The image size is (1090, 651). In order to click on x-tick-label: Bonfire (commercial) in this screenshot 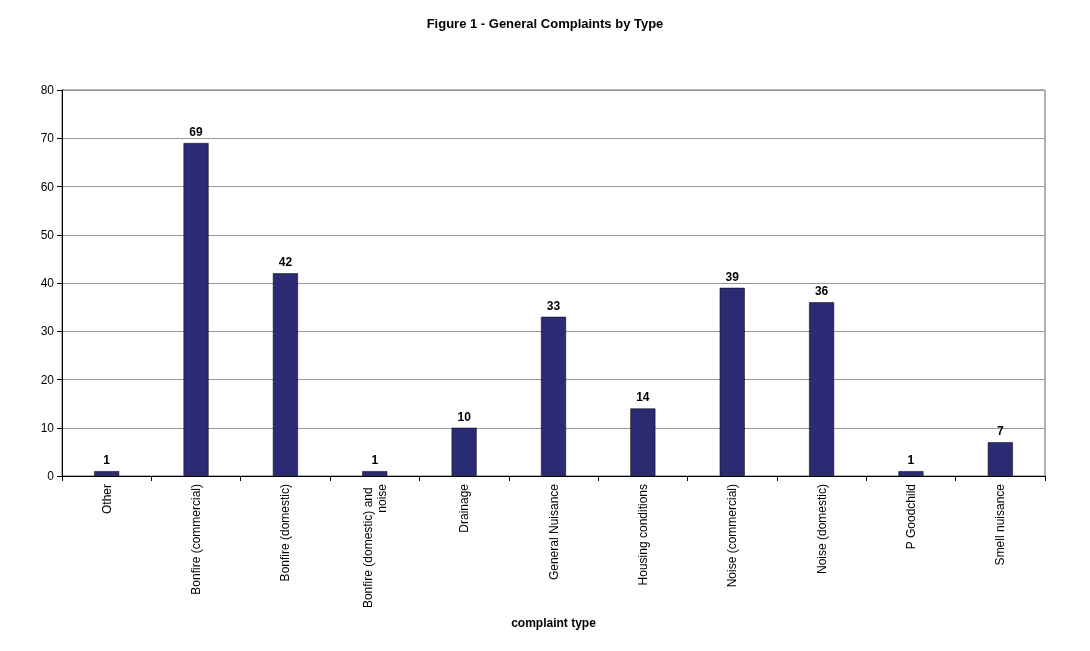, I will do `click(196, 539)`.